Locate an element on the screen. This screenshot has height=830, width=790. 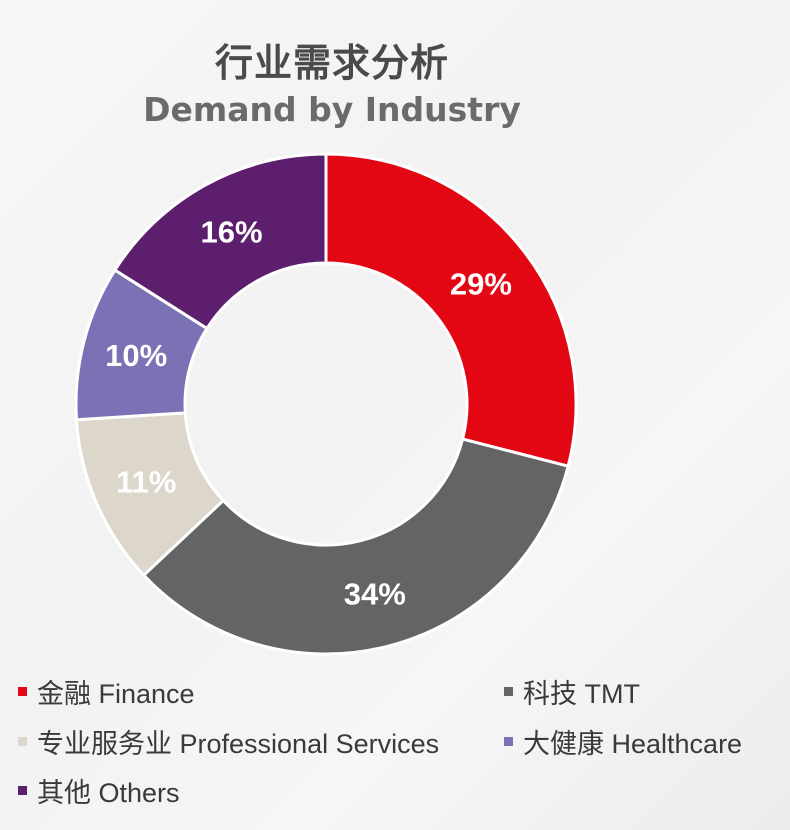
legend-item-tmt: 科技 TMT is located at coordinates (572, 691).